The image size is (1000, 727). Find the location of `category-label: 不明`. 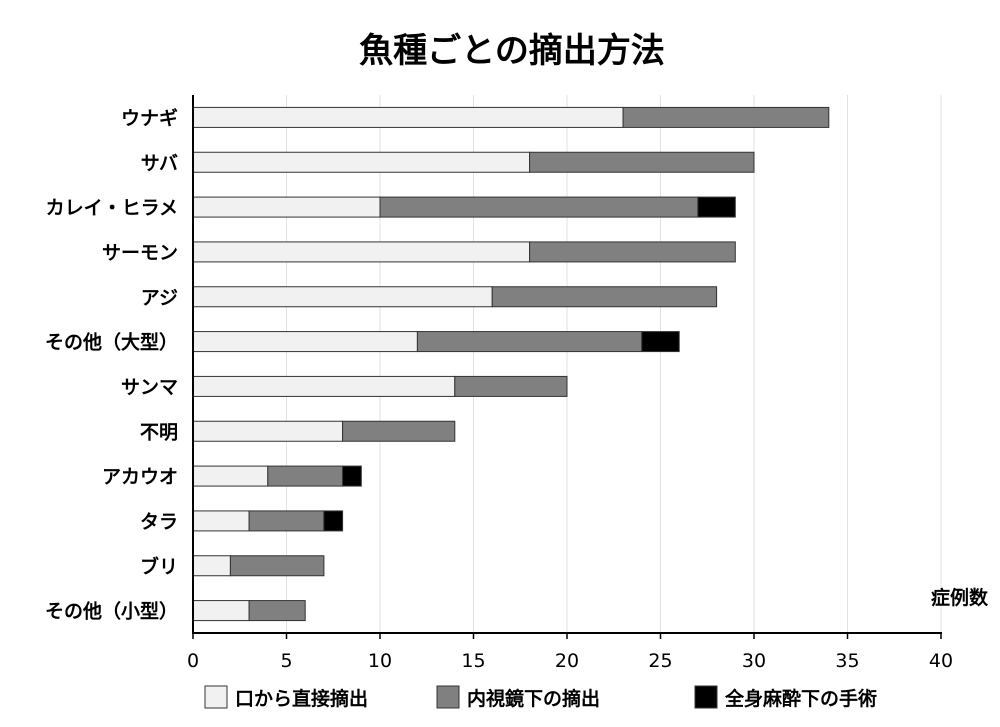

category-label: 不明 is located at coordinates (159, 432).